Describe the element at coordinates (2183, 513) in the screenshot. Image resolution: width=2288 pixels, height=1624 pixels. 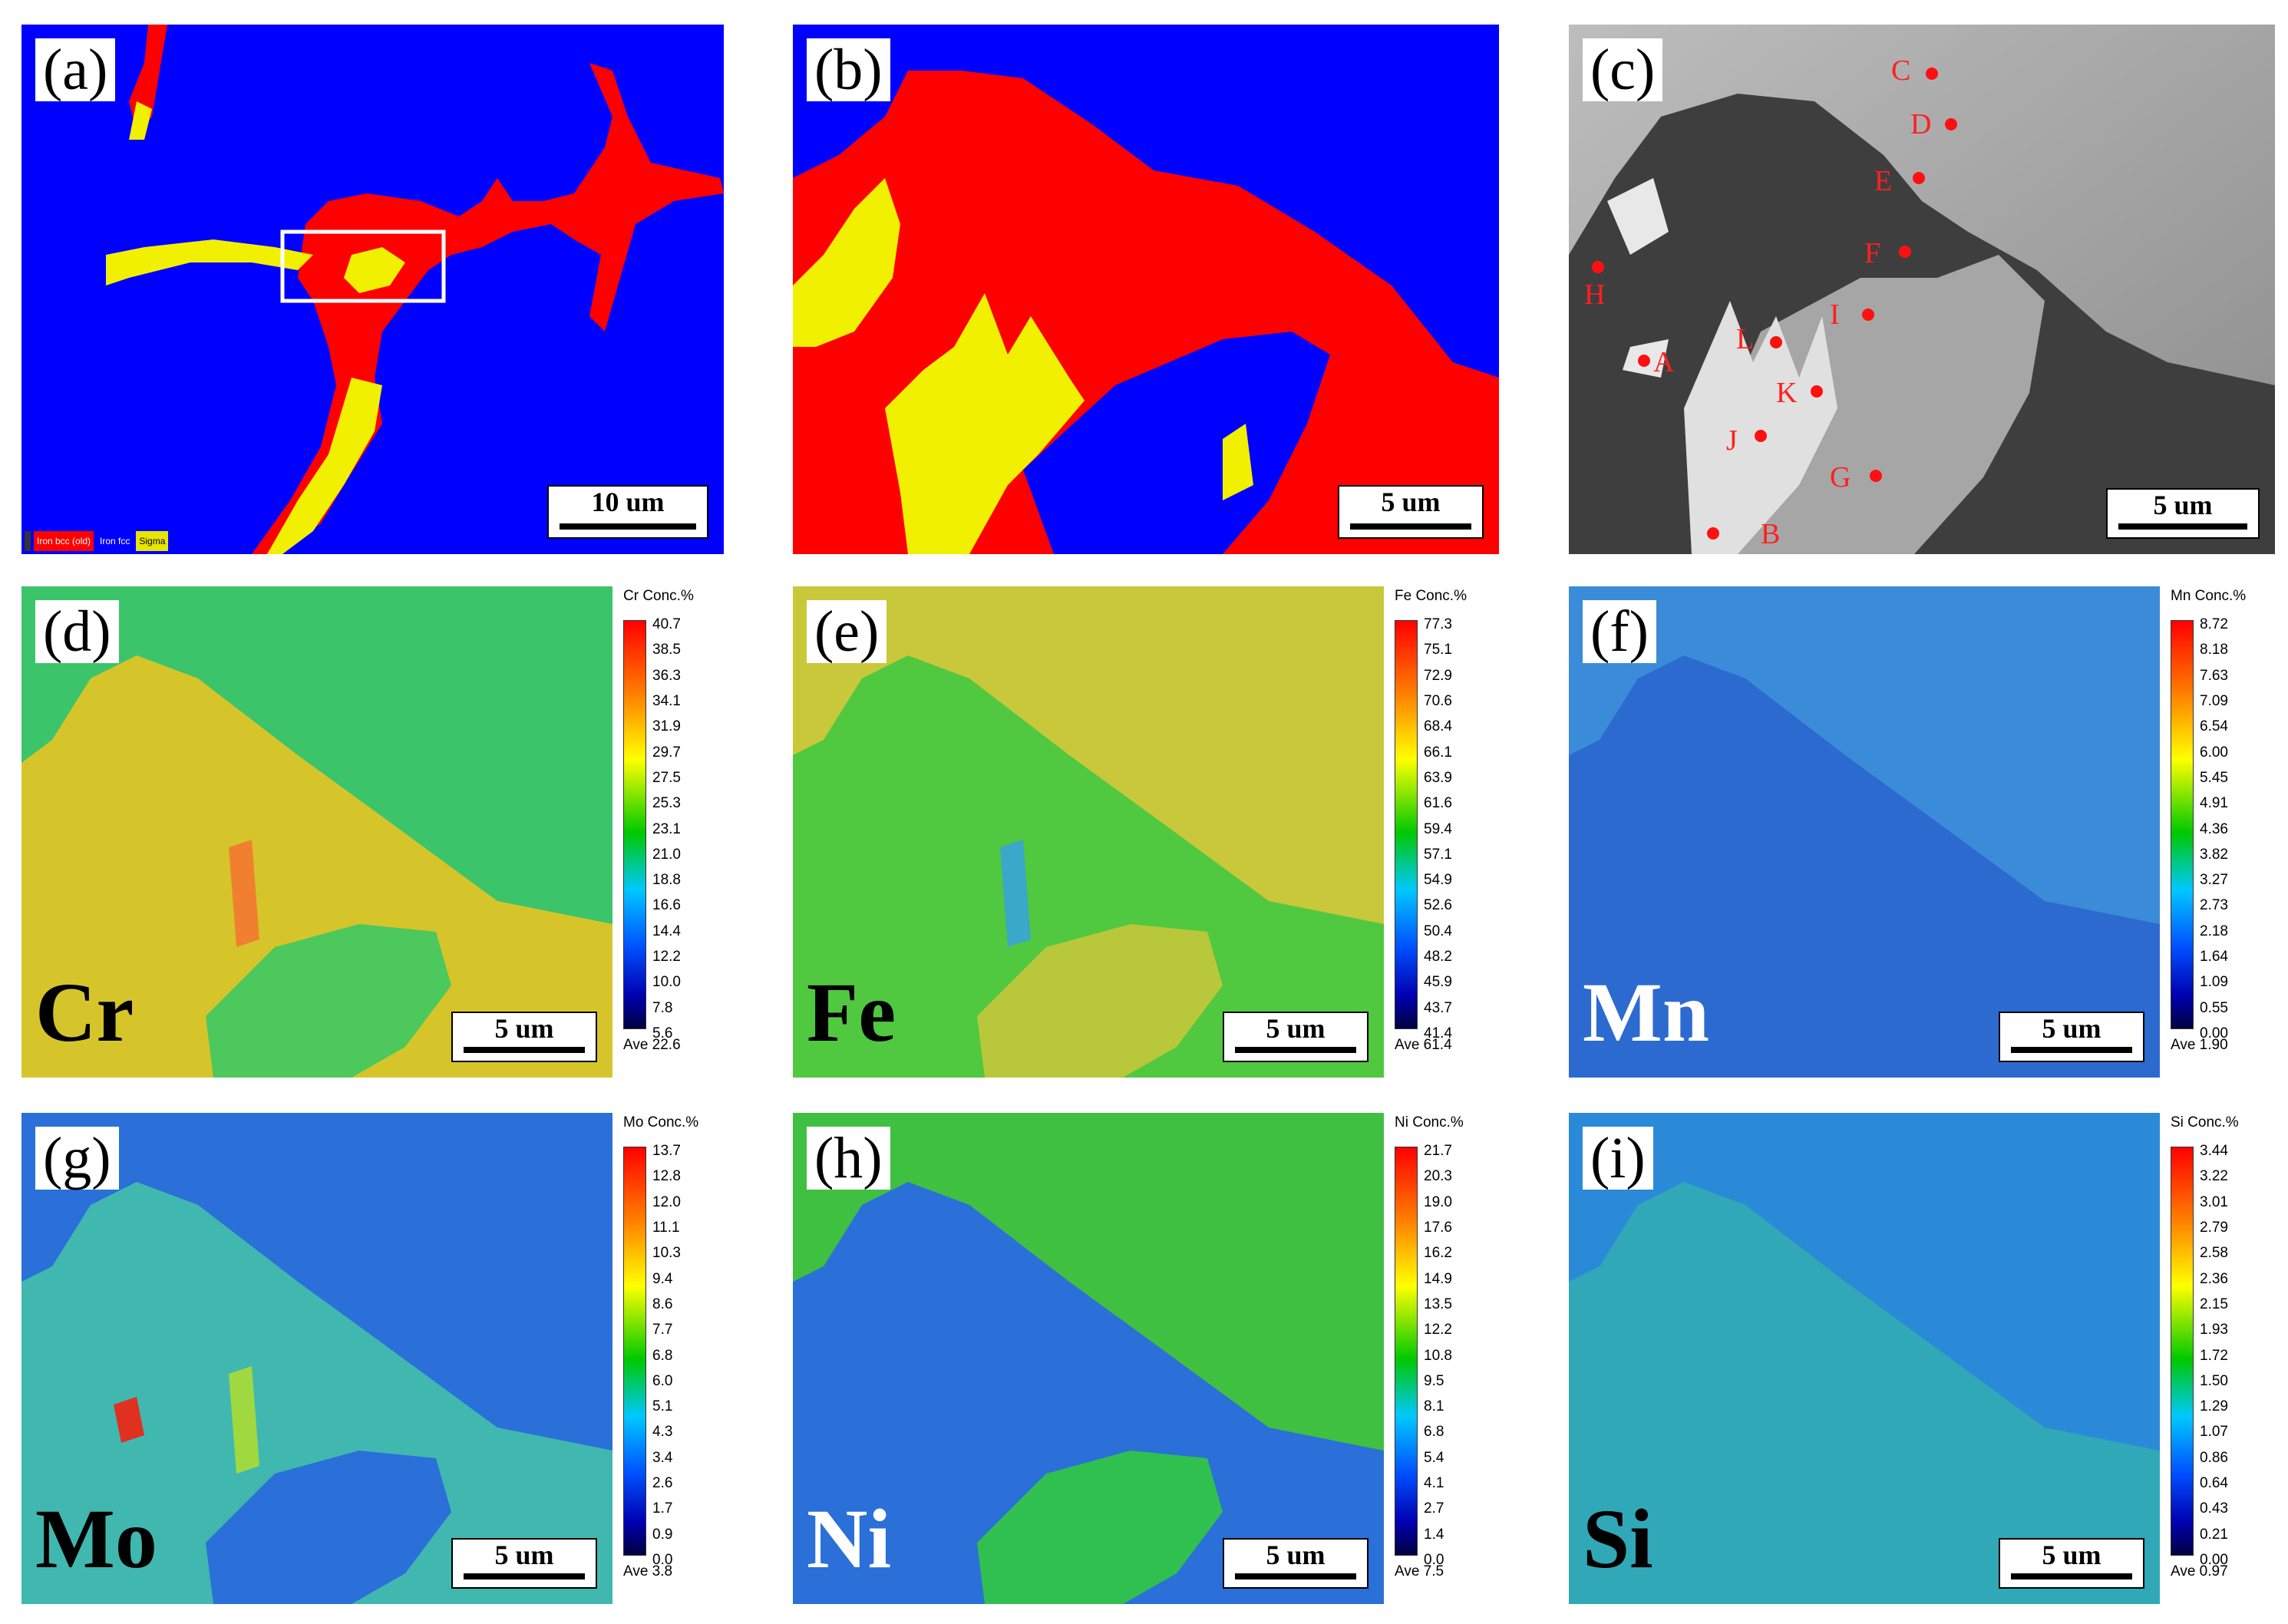
I see `scalebar-c: 5 um` at that location.